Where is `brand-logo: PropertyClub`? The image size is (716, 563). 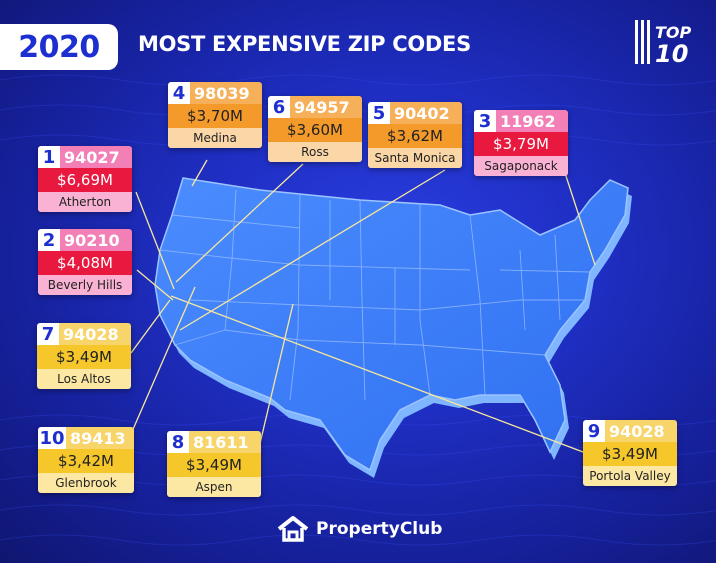 brand-logo: PropertyClub is located at coordinates (359, 529).